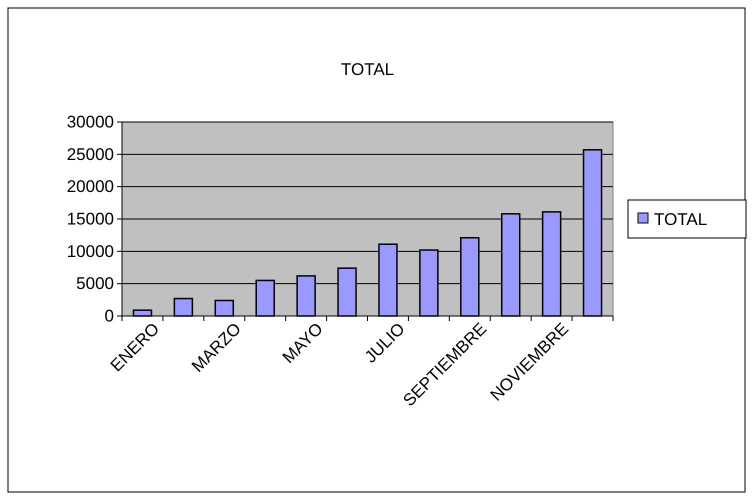  Describe the element at coordinates (90, 186) in the screenshot. I see `y-tick-label: 20000` at that location.